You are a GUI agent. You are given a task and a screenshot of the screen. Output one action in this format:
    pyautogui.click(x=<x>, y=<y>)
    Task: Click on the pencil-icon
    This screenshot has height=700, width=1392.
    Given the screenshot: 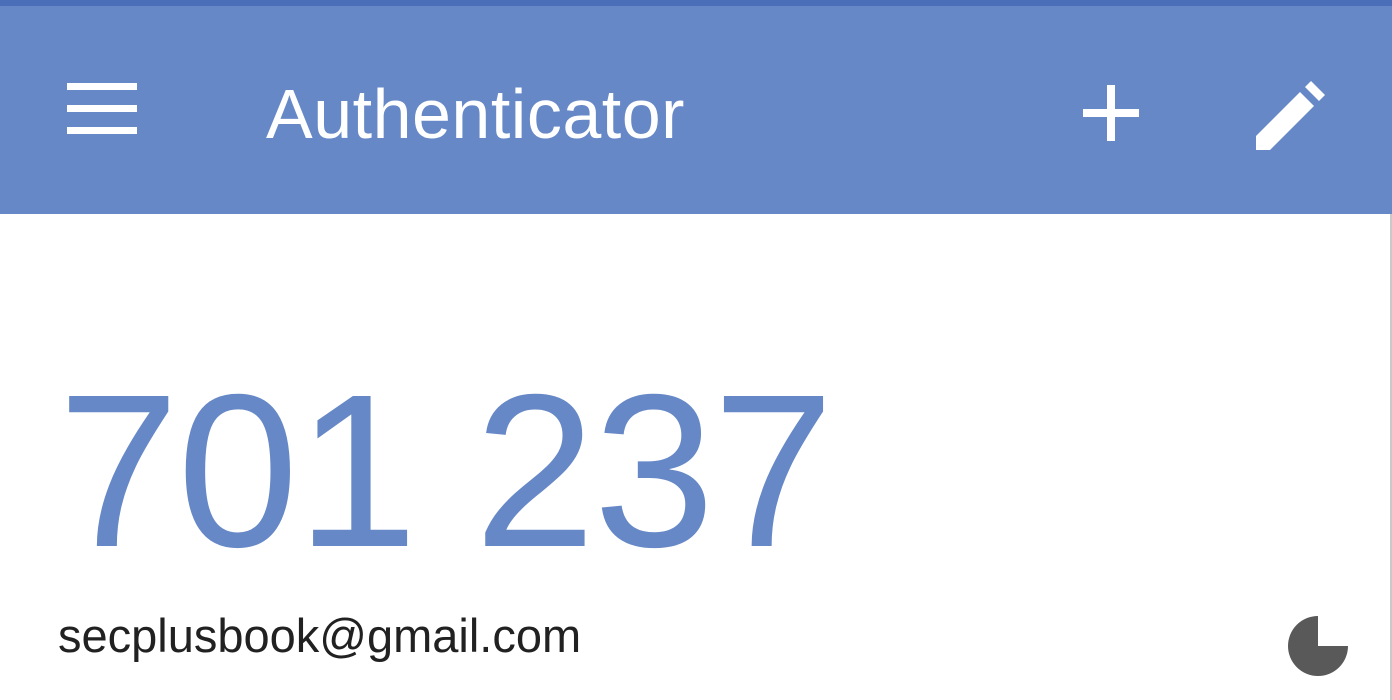 What is the action you would take?
    pyautogui.click(x=1290, y=115)
    